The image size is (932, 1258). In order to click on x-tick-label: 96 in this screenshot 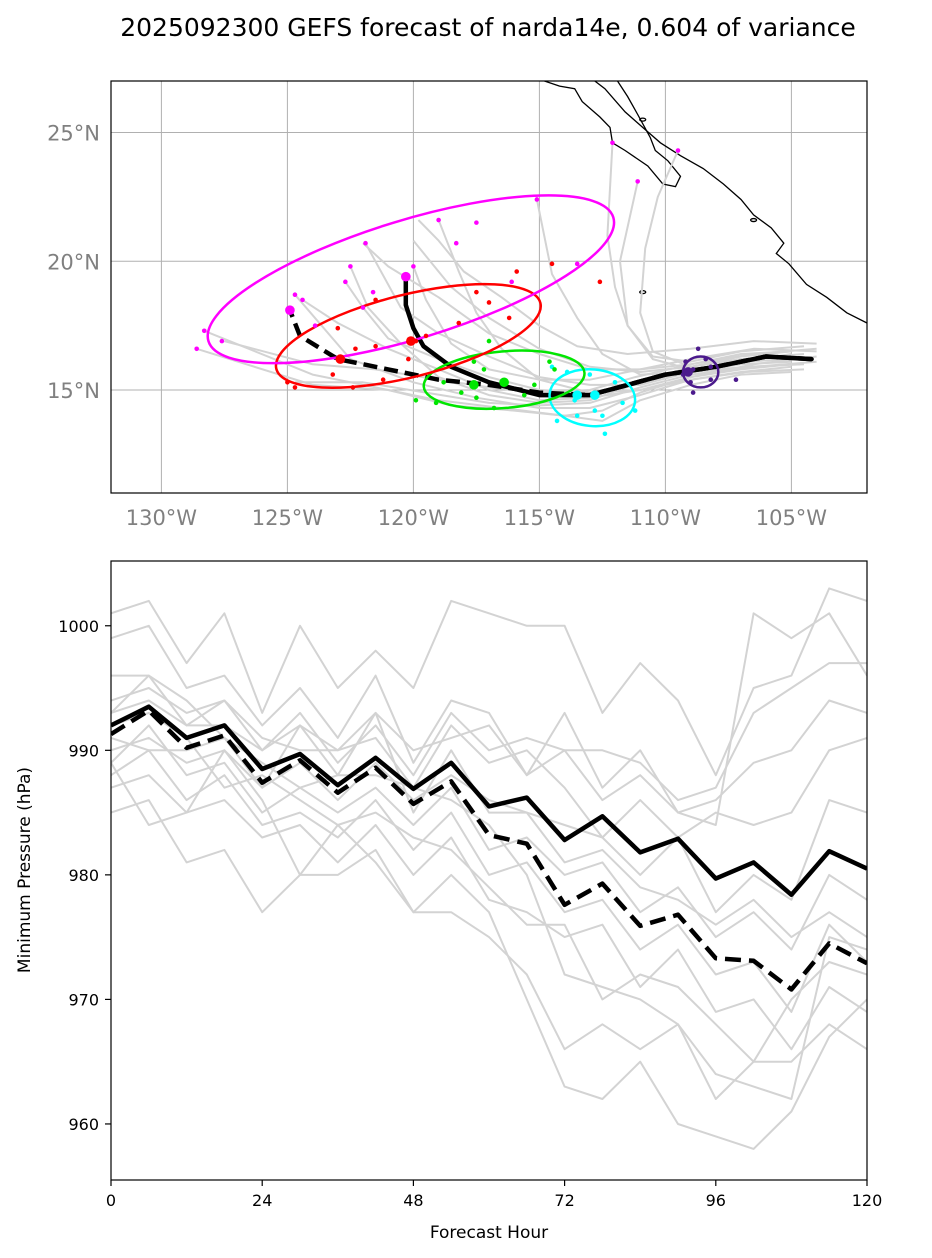, I will do `click(716, 1200)`.